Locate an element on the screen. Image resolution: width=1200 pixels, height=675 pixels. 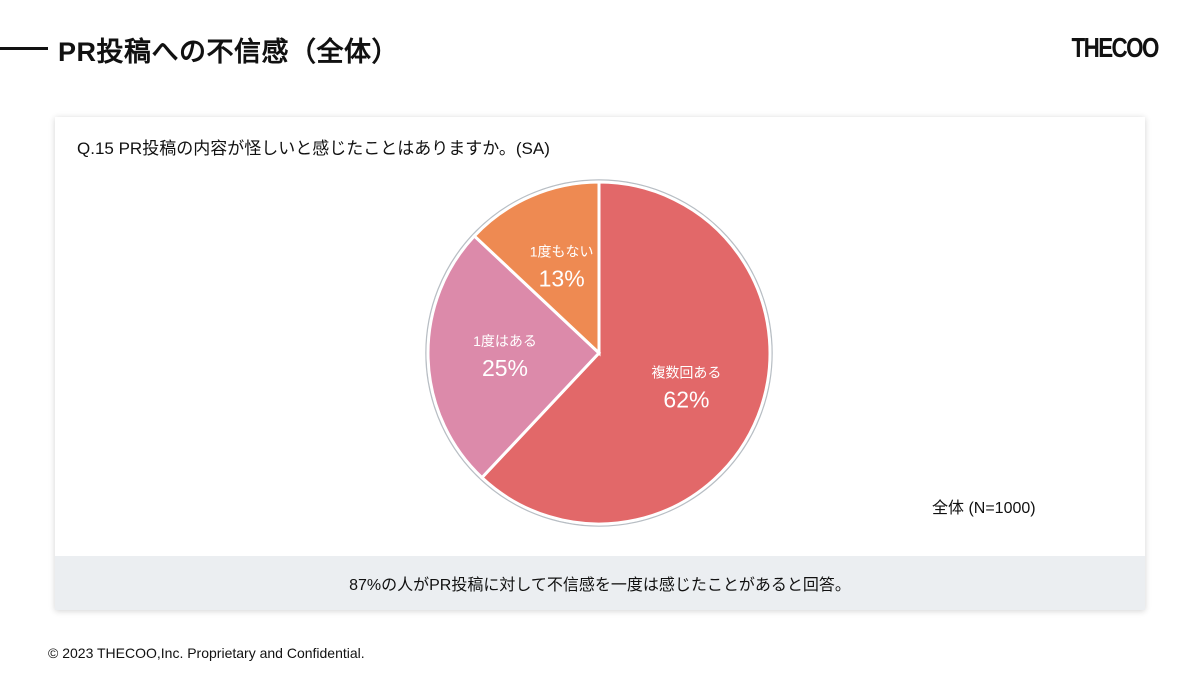
slice-label: 複数回ある is located at coordinates (686, 373).